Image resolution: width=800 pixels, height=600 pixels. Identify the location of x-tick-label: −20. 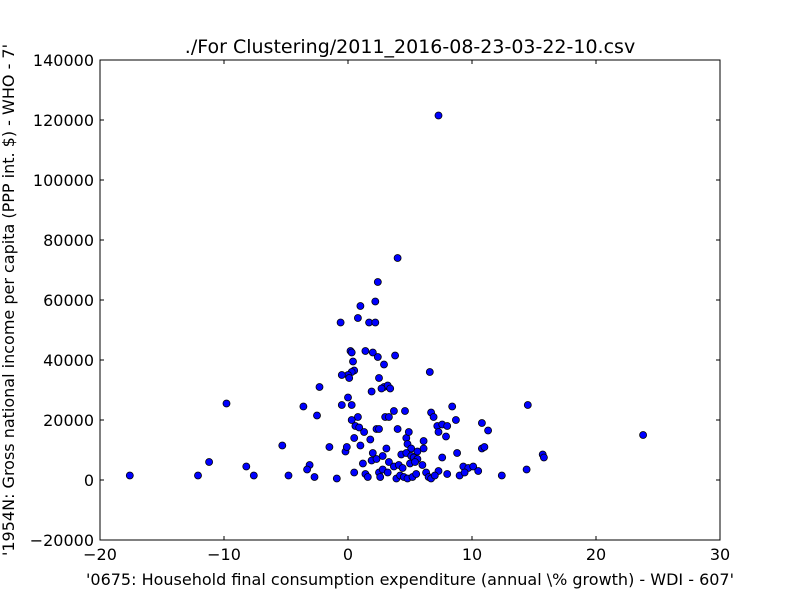
(100, 554).